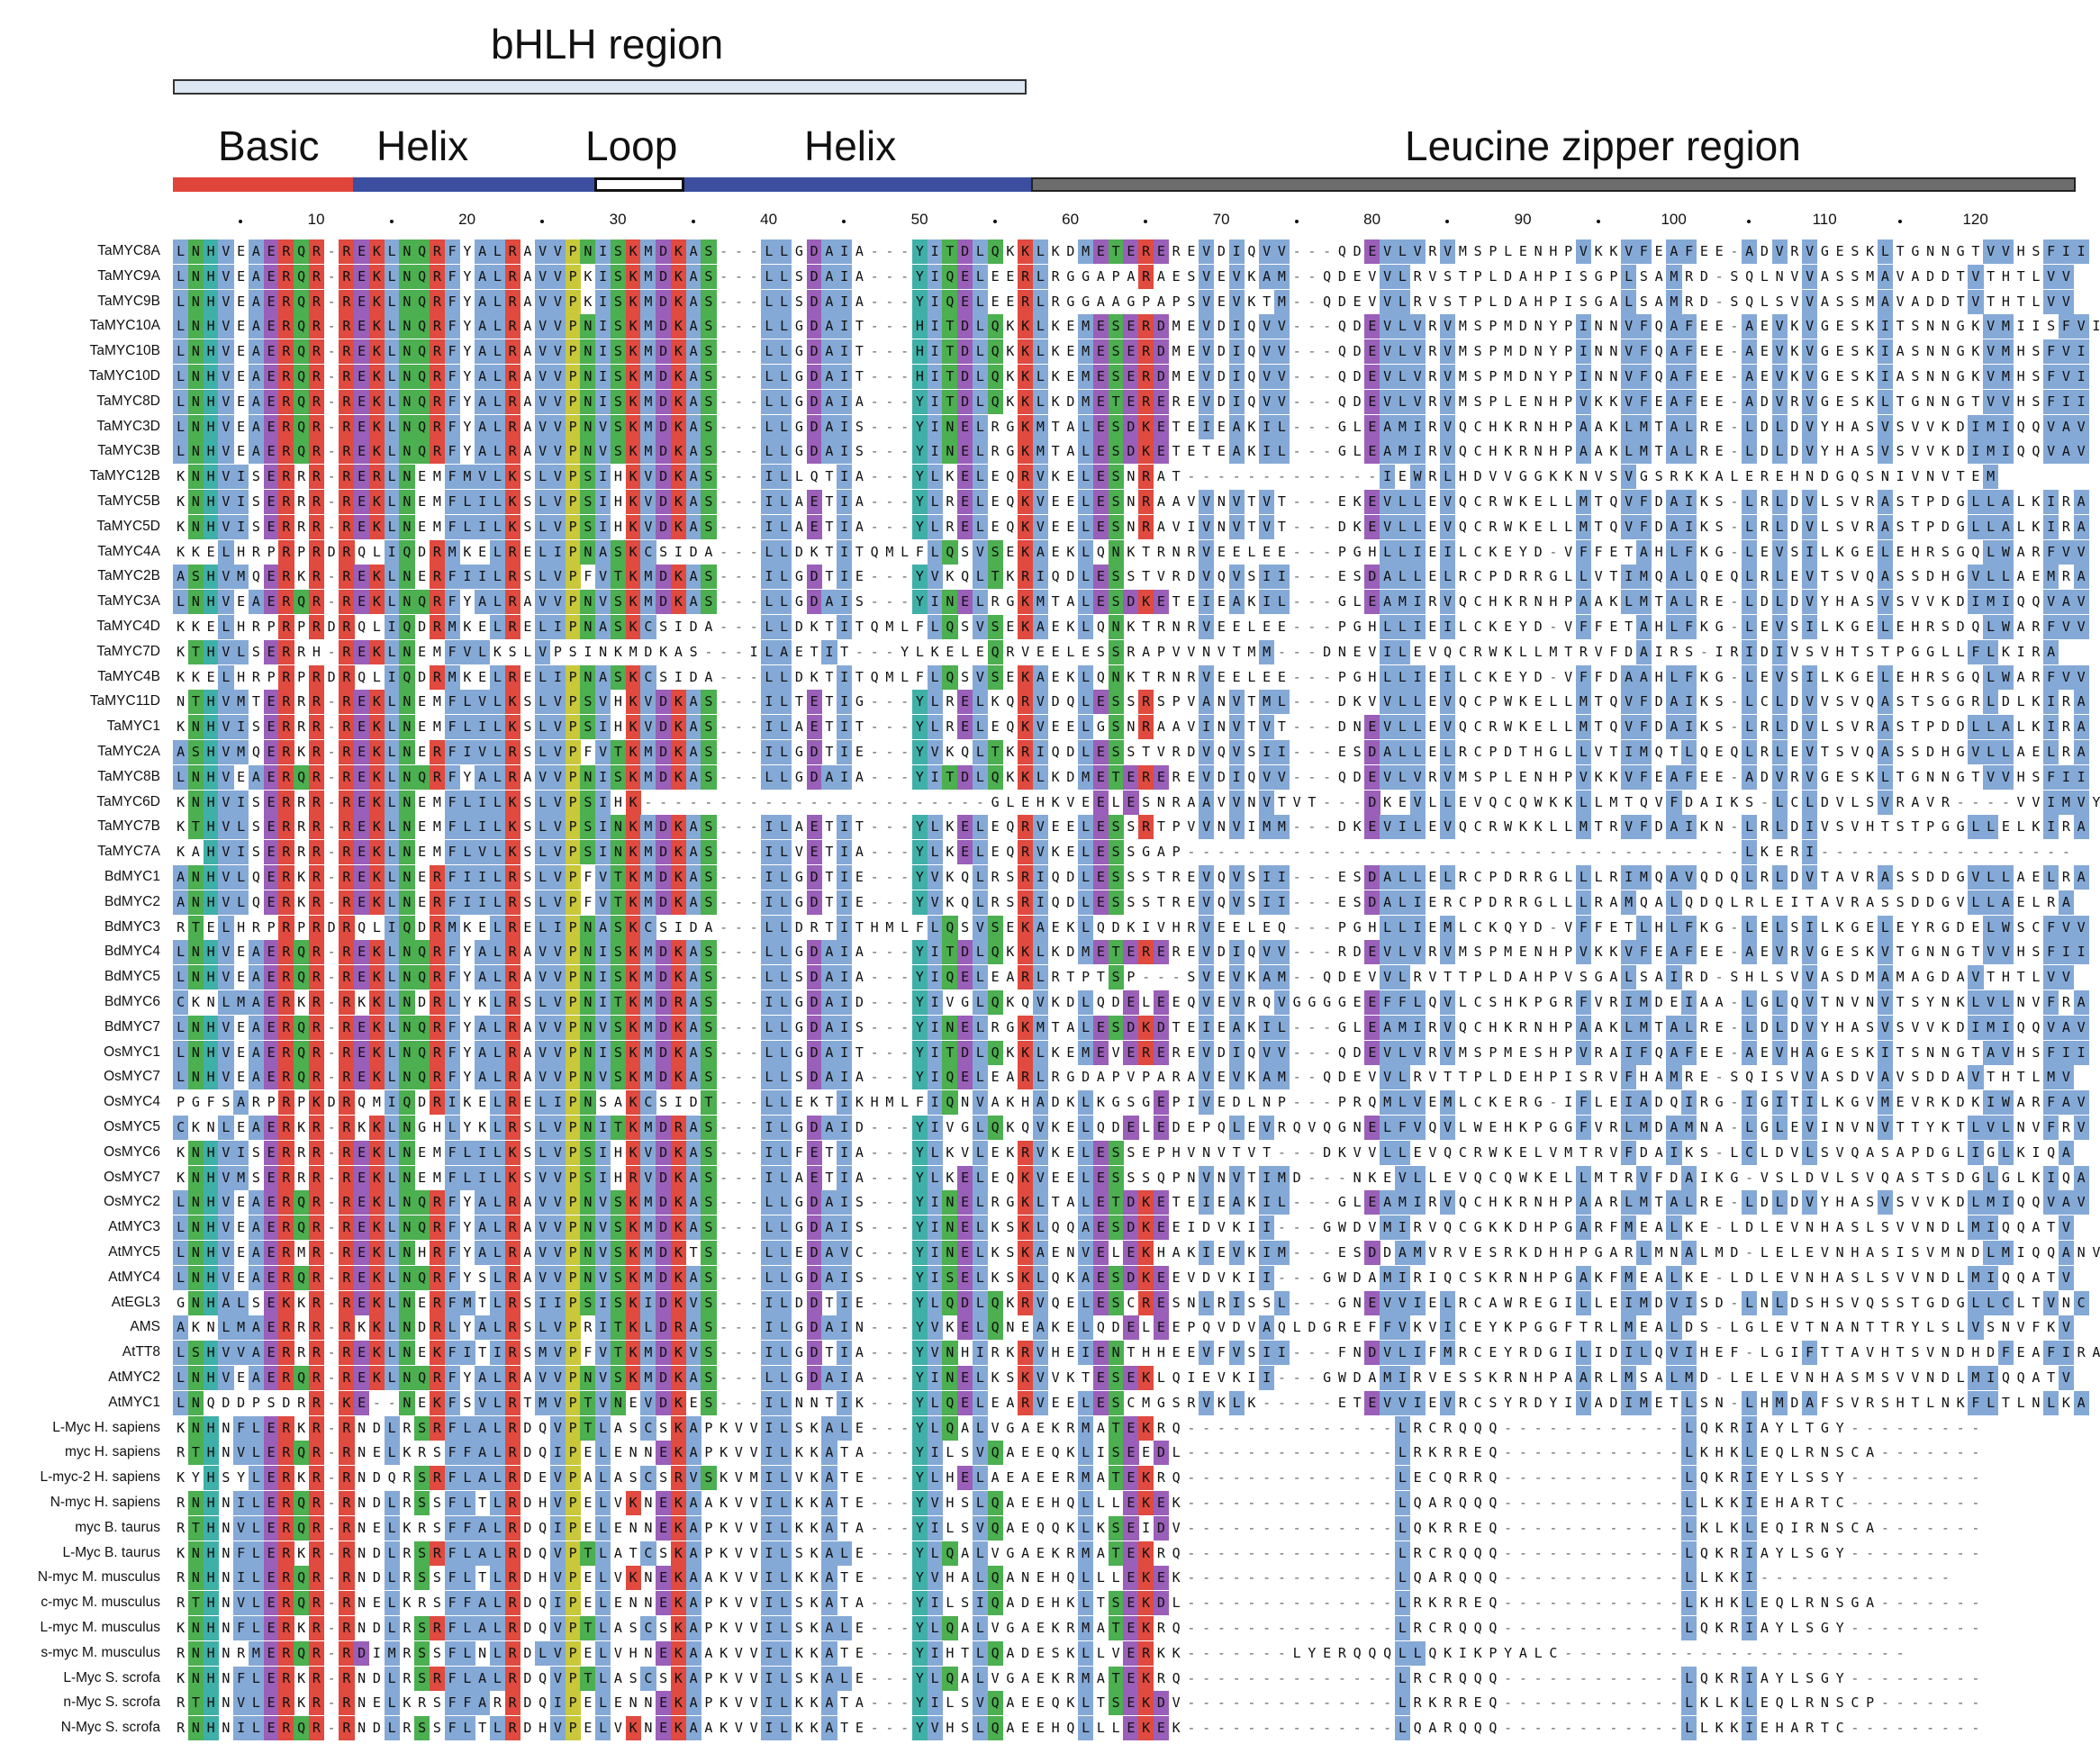  Describe the element at coordinates (1749, 221) in the screenshot. I see `ruler-midpoint-dot` at that location.